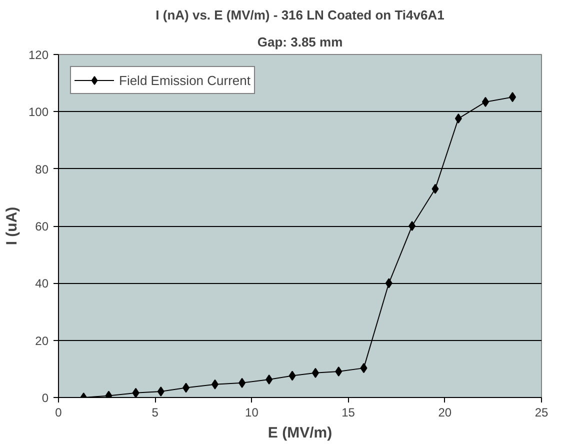 This screenshot has width=588, height=446. What do you see at coordinates (42, 341) in the screenshot?
I see `y-tick-label: 20` at bounding box center [42, 341].